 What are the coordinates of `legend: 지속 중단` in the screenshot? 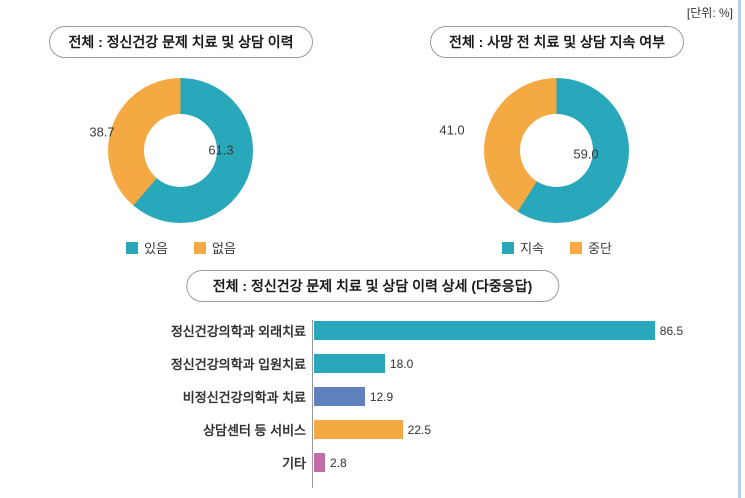 It's located at (557, 247).